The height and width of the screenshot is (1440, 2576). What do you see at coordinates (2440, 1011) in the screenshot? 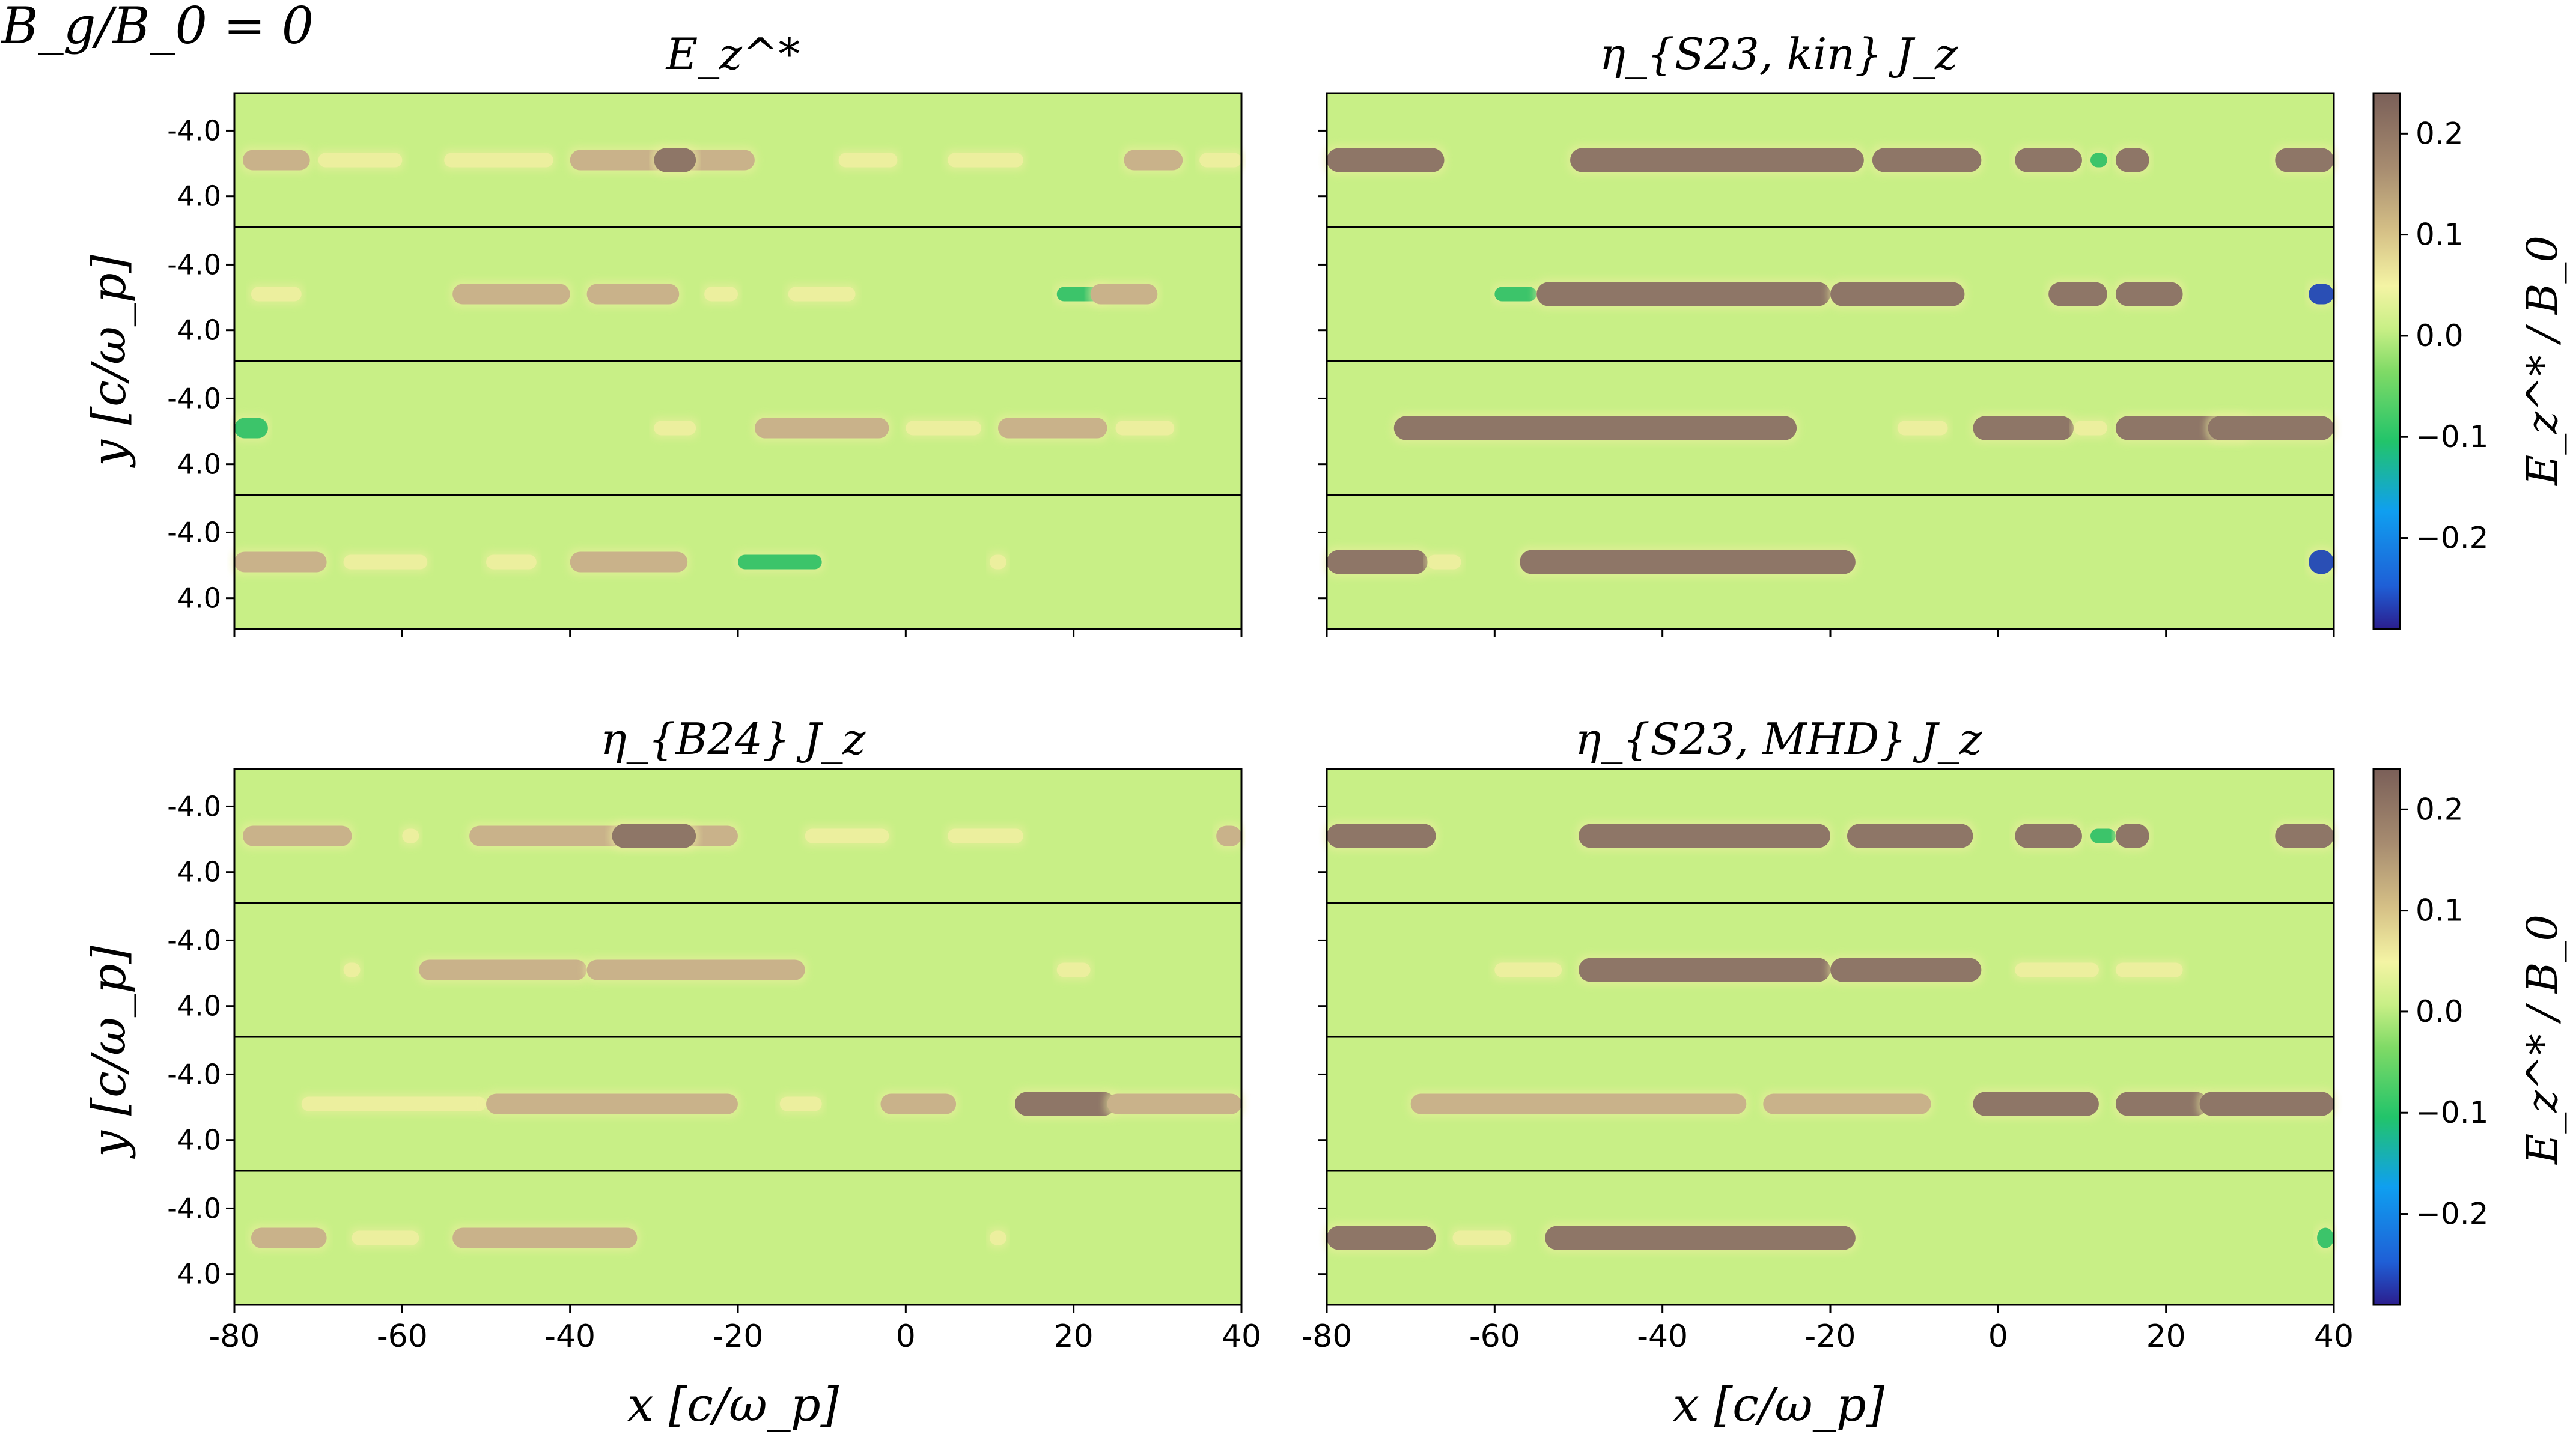
I see `colorbar-tick-label: 0.0` at bounding box center [2440, 1011].